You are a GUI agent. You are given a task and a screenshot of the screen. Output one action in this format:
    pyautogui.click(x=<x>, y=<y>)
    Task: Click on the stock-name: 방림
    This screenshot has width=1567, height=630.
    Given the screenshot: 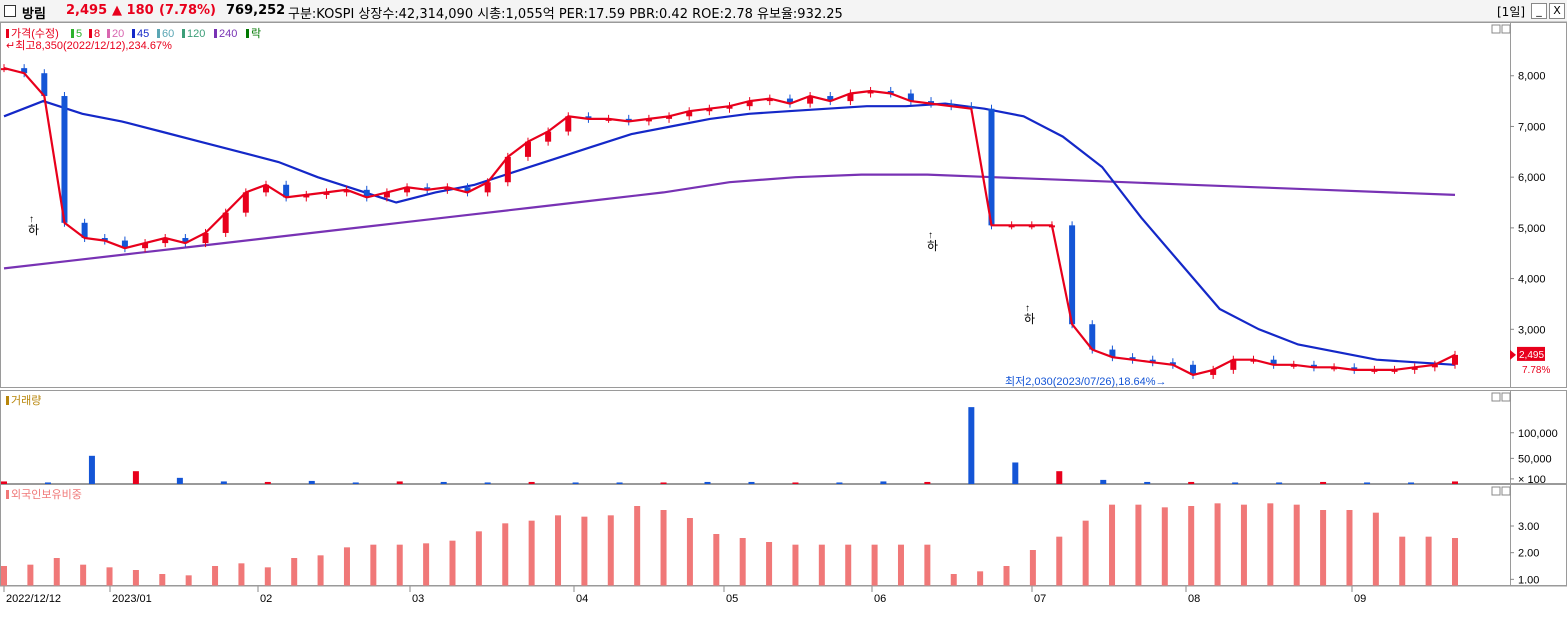 What is the action you would take?
    pyautogui.click(x=34, y=14)
    